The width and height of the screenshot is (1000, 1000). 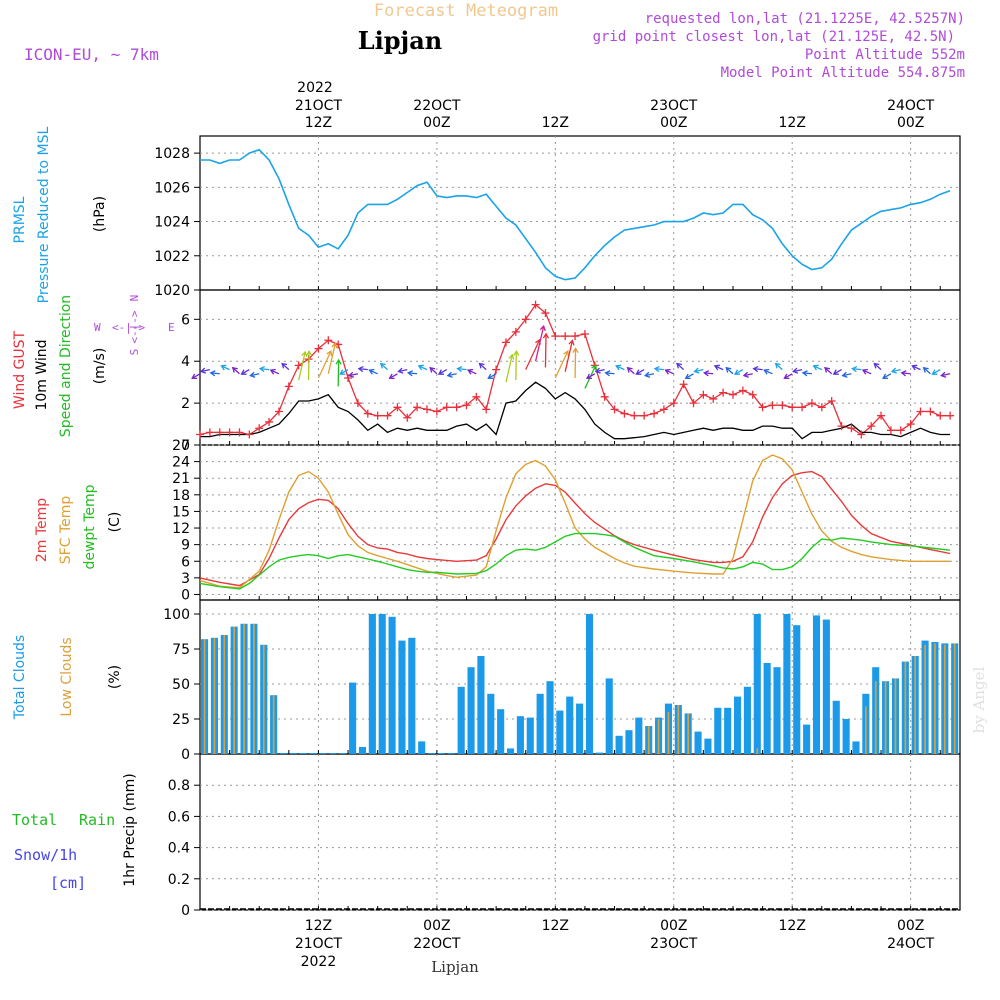 I want to click on watermark: by Angel, so click(x=979, y=699).